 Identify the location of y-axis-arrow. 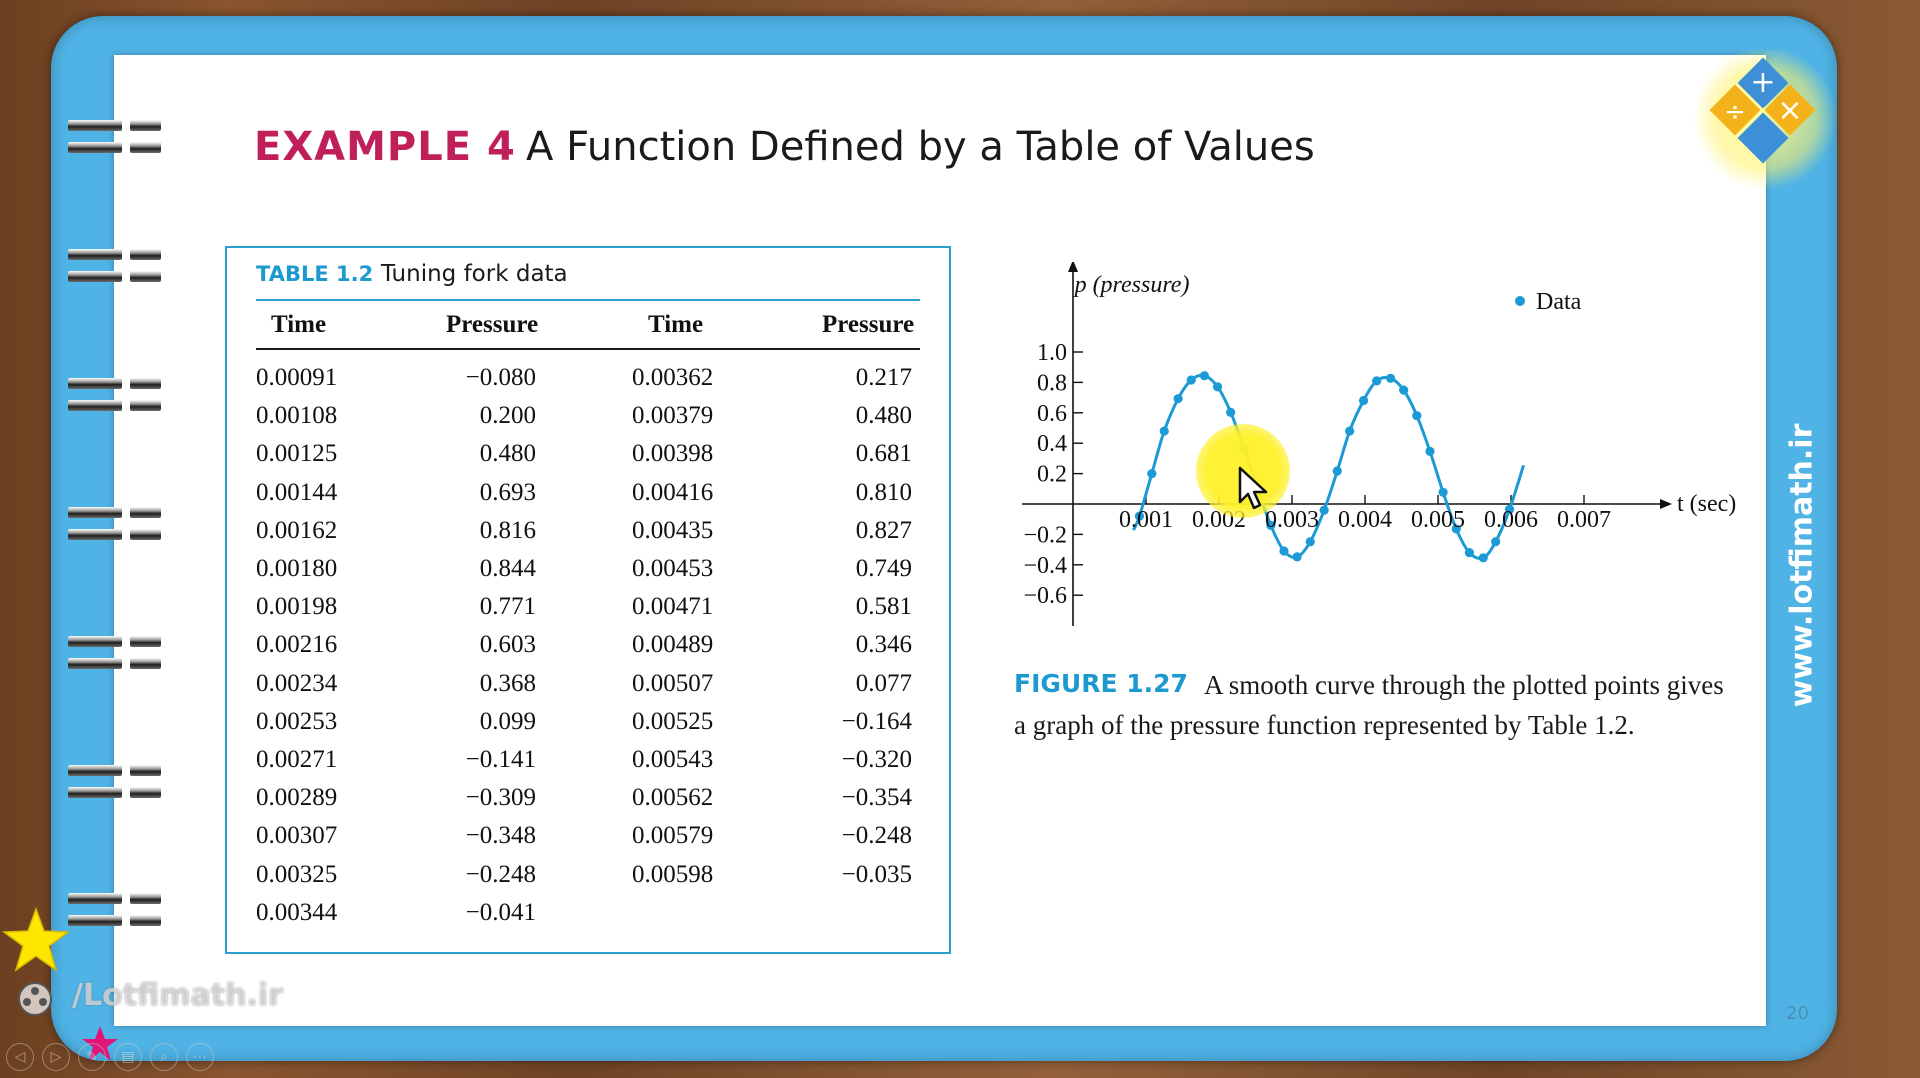
(1073, 267).